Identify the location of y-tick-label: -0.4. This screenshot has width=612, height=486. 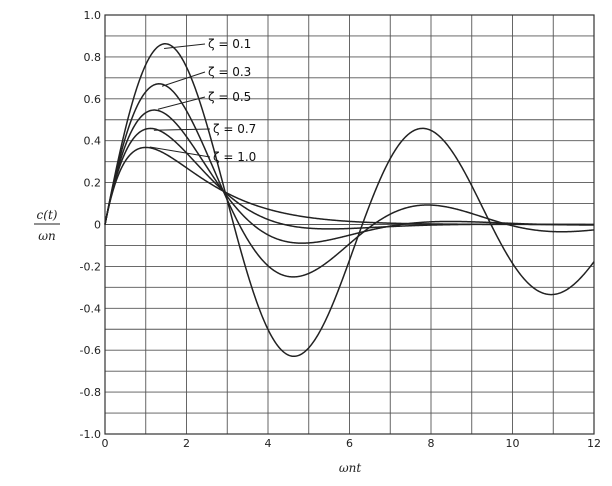
(90, 308).